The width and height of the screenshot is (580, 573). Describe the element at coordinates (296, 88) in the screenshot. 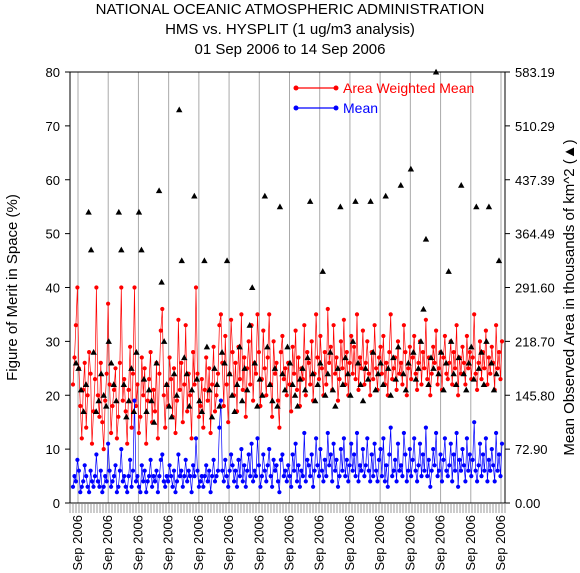

I see `legend-marker` at that location.